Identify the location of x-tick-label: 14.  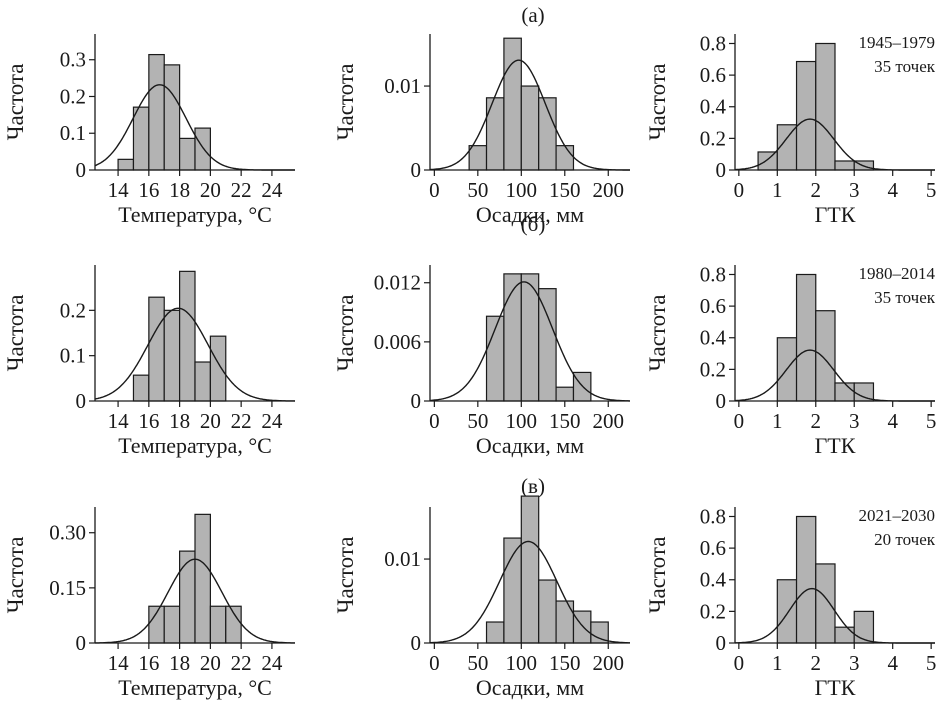
(119, 190).